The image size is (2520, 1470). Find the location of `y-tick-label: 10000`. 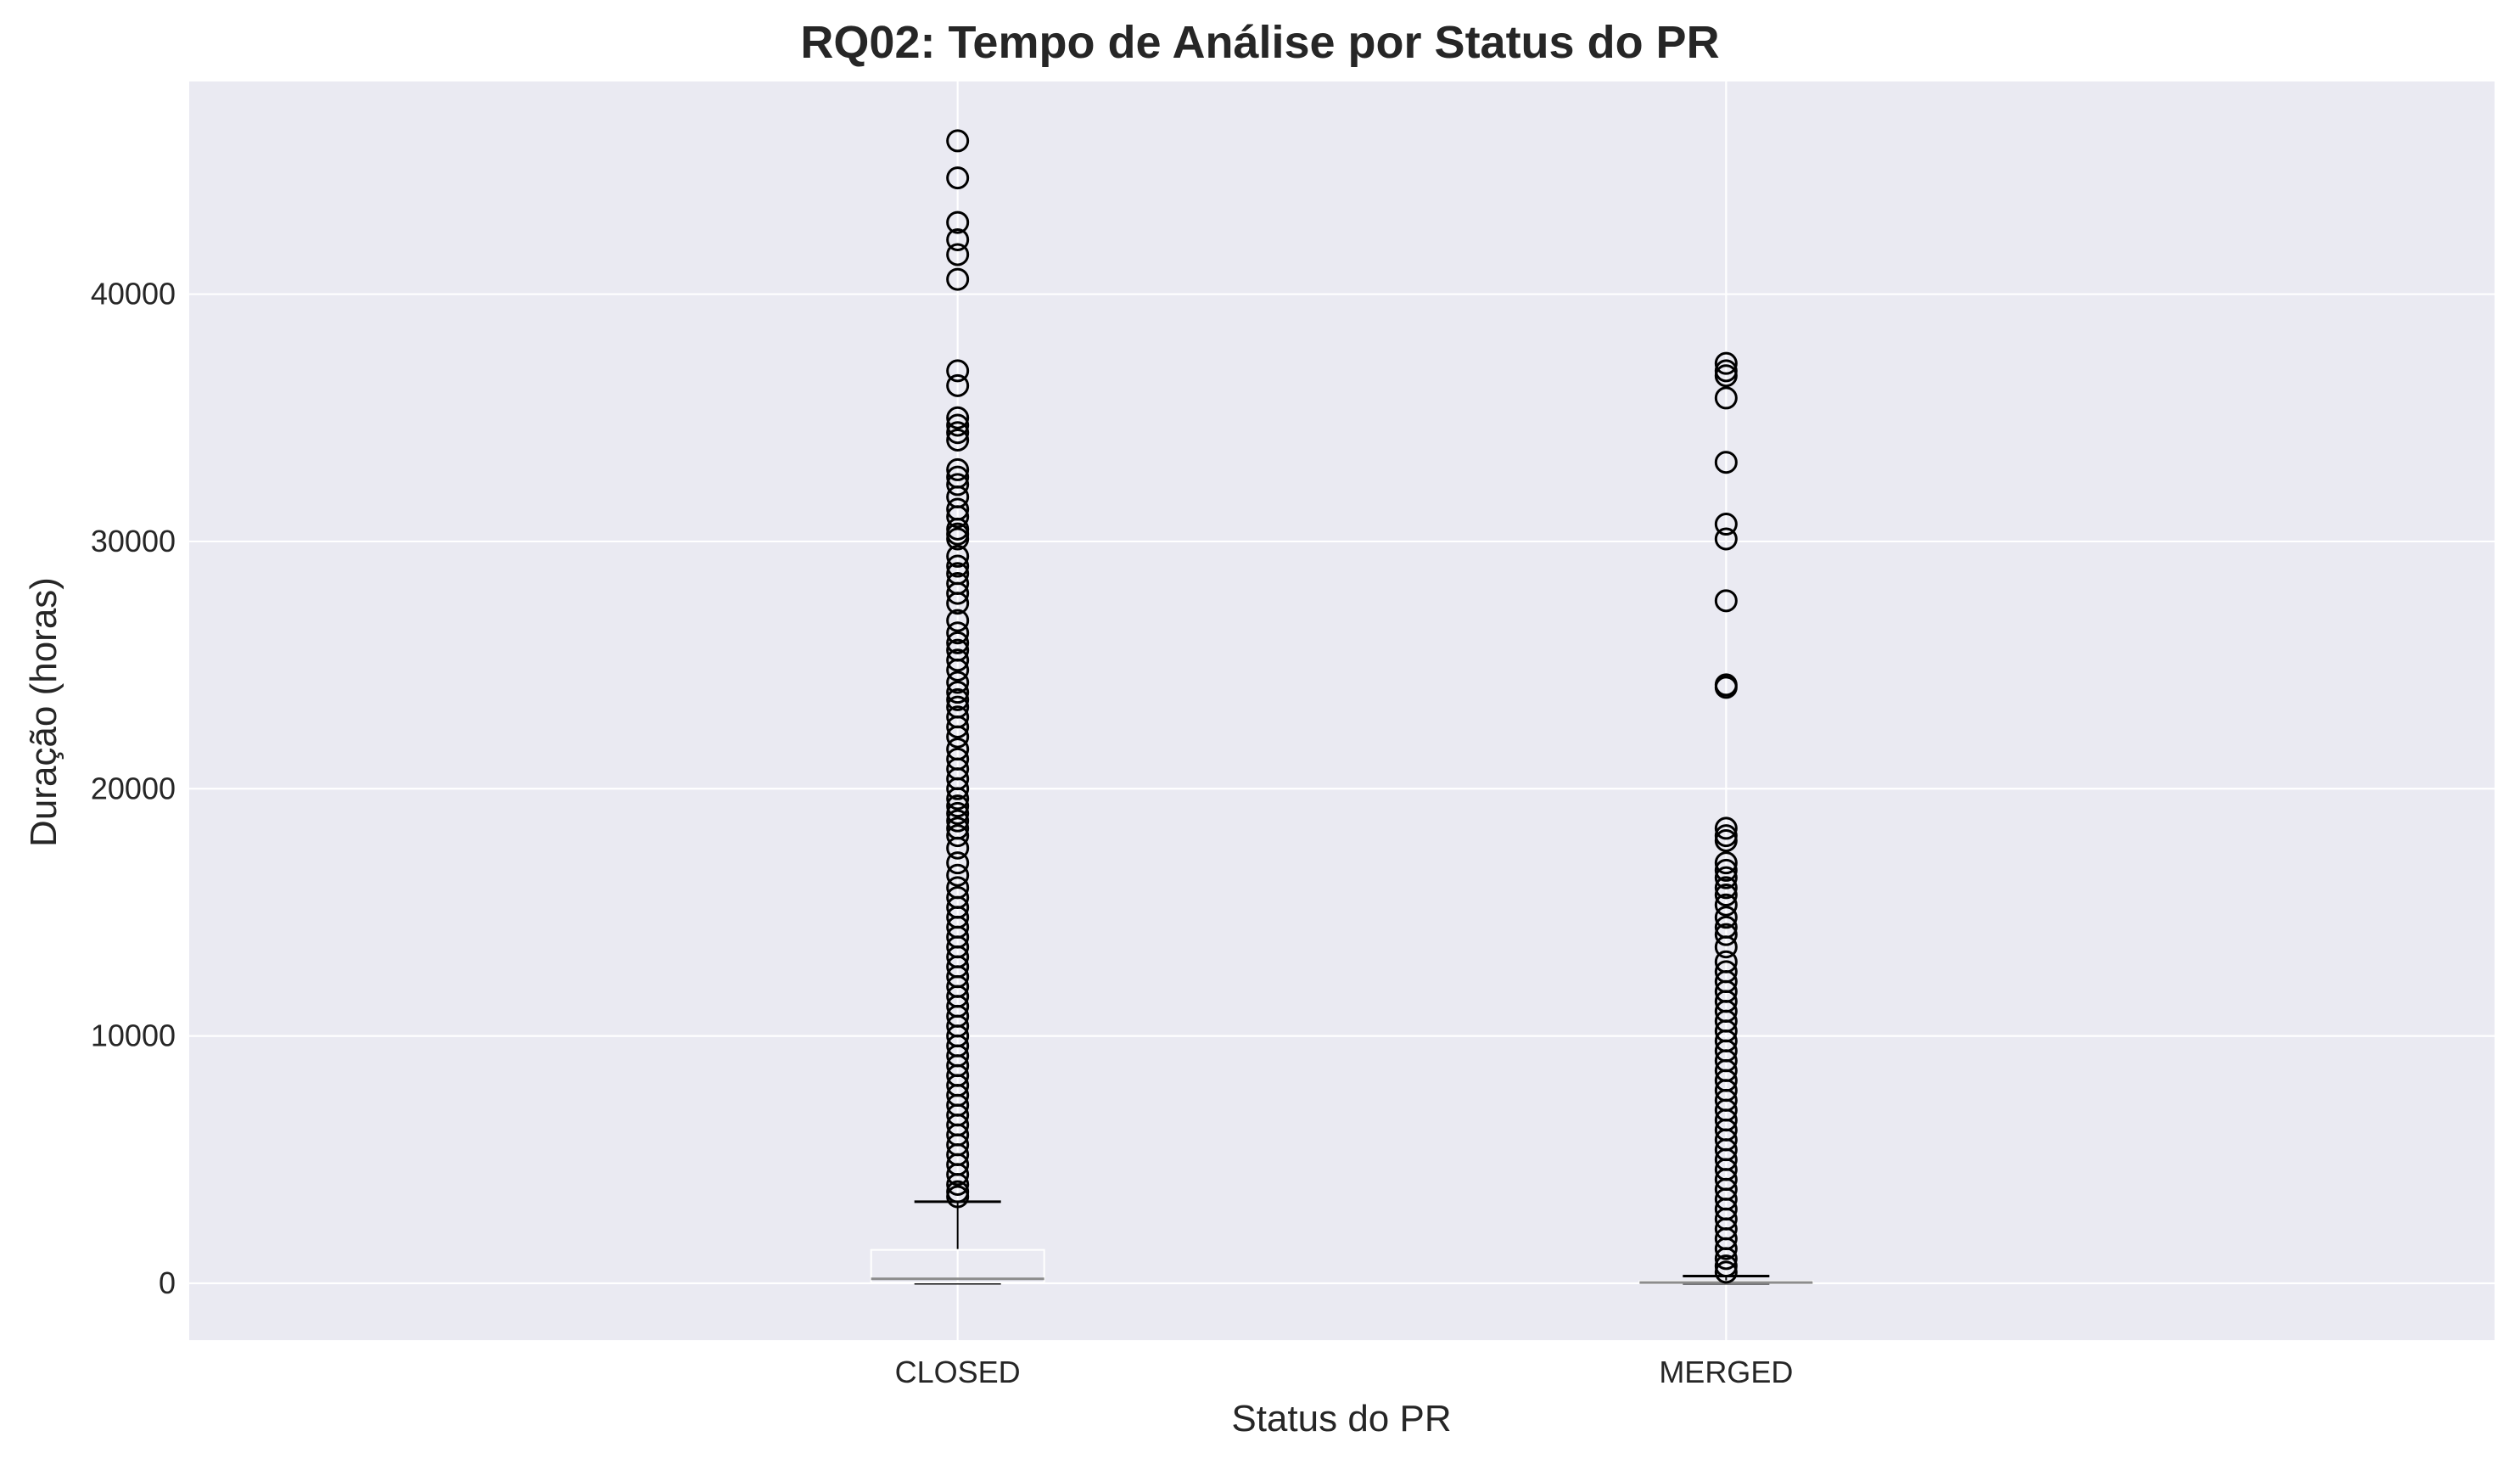

y-tick-label: 10000 is located at coordinates (133, 1035).